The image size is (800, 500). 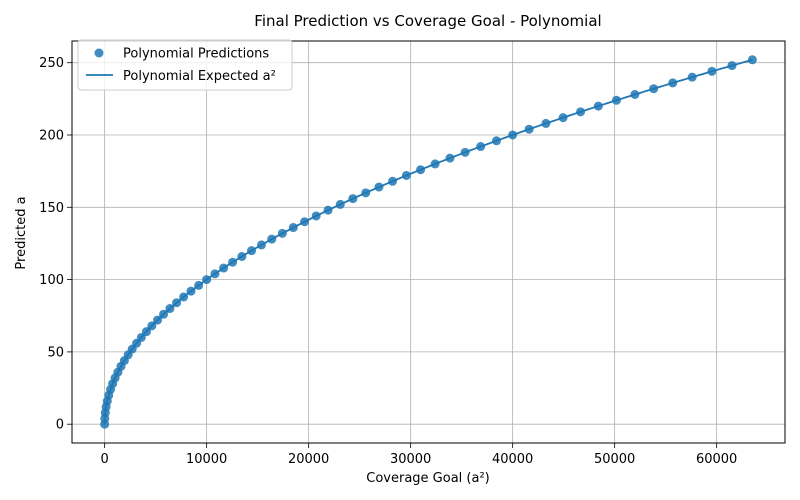 I want to click on legend-box, so click(x=185, y=65).